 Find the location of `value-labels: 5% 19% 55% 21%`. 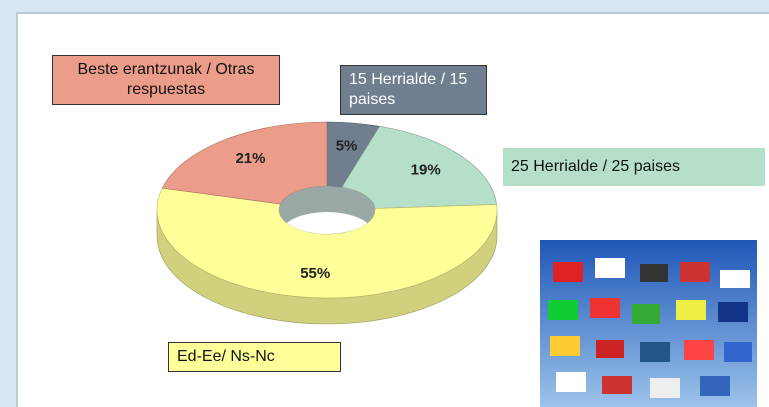

value-labels: 5% 19% 55% 21% is located at coordinates (337, 209).